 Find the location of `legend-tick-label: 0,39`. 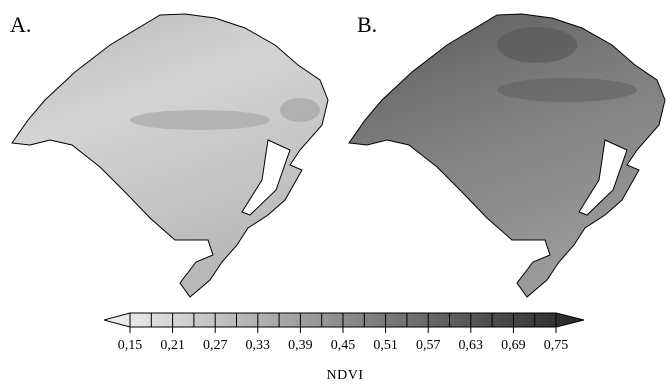

legend-tick-label: 0,39 is located at coordinates (300, 345).